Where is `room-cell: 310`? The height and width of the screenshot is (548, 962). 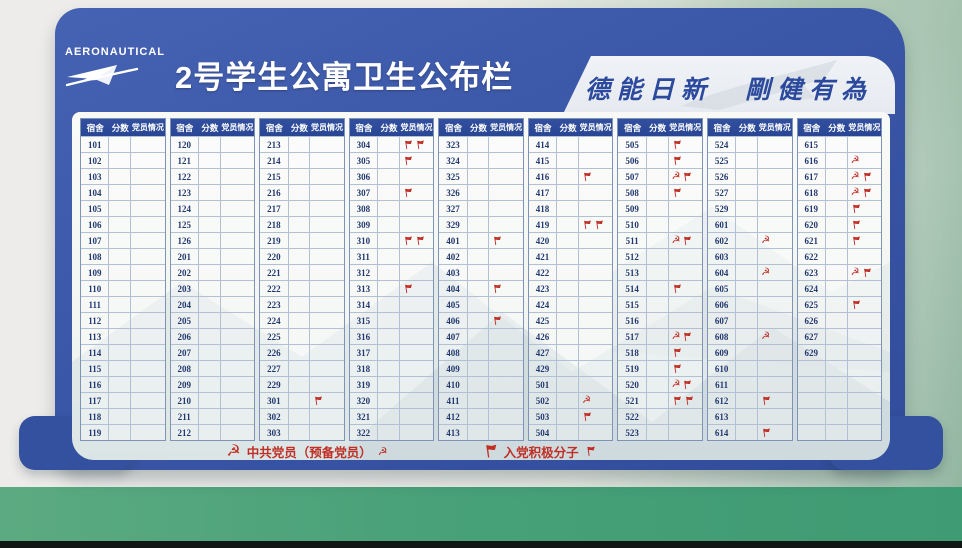 room-cell: 310 is located at coordinates (364, 240).